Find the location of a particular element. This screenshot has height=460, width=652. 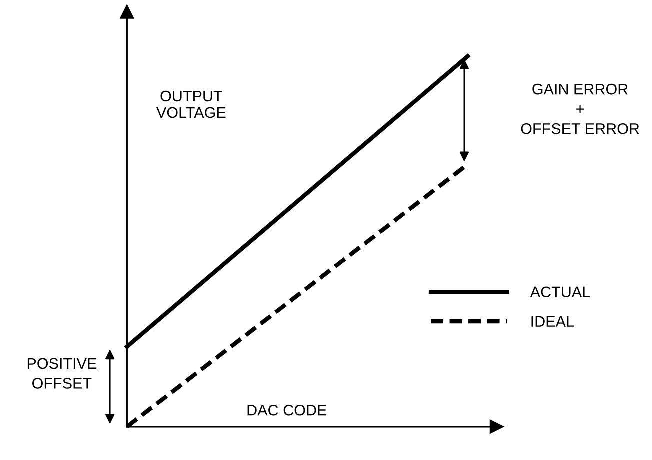

x-axis-title: DAC CODE is located at coordinates (287, 410).